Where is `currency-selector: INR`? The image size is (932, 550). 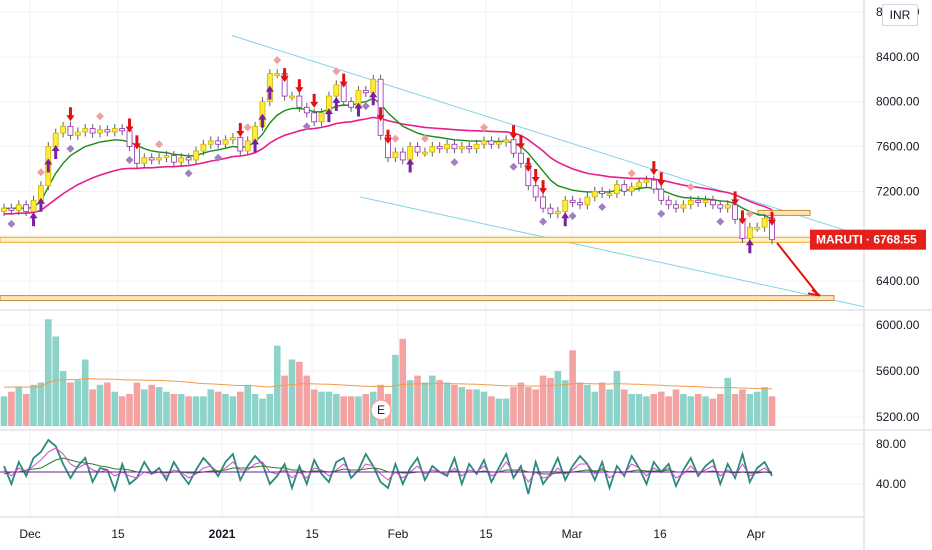 currency-selector: INR is located at coordinates (900, 15).